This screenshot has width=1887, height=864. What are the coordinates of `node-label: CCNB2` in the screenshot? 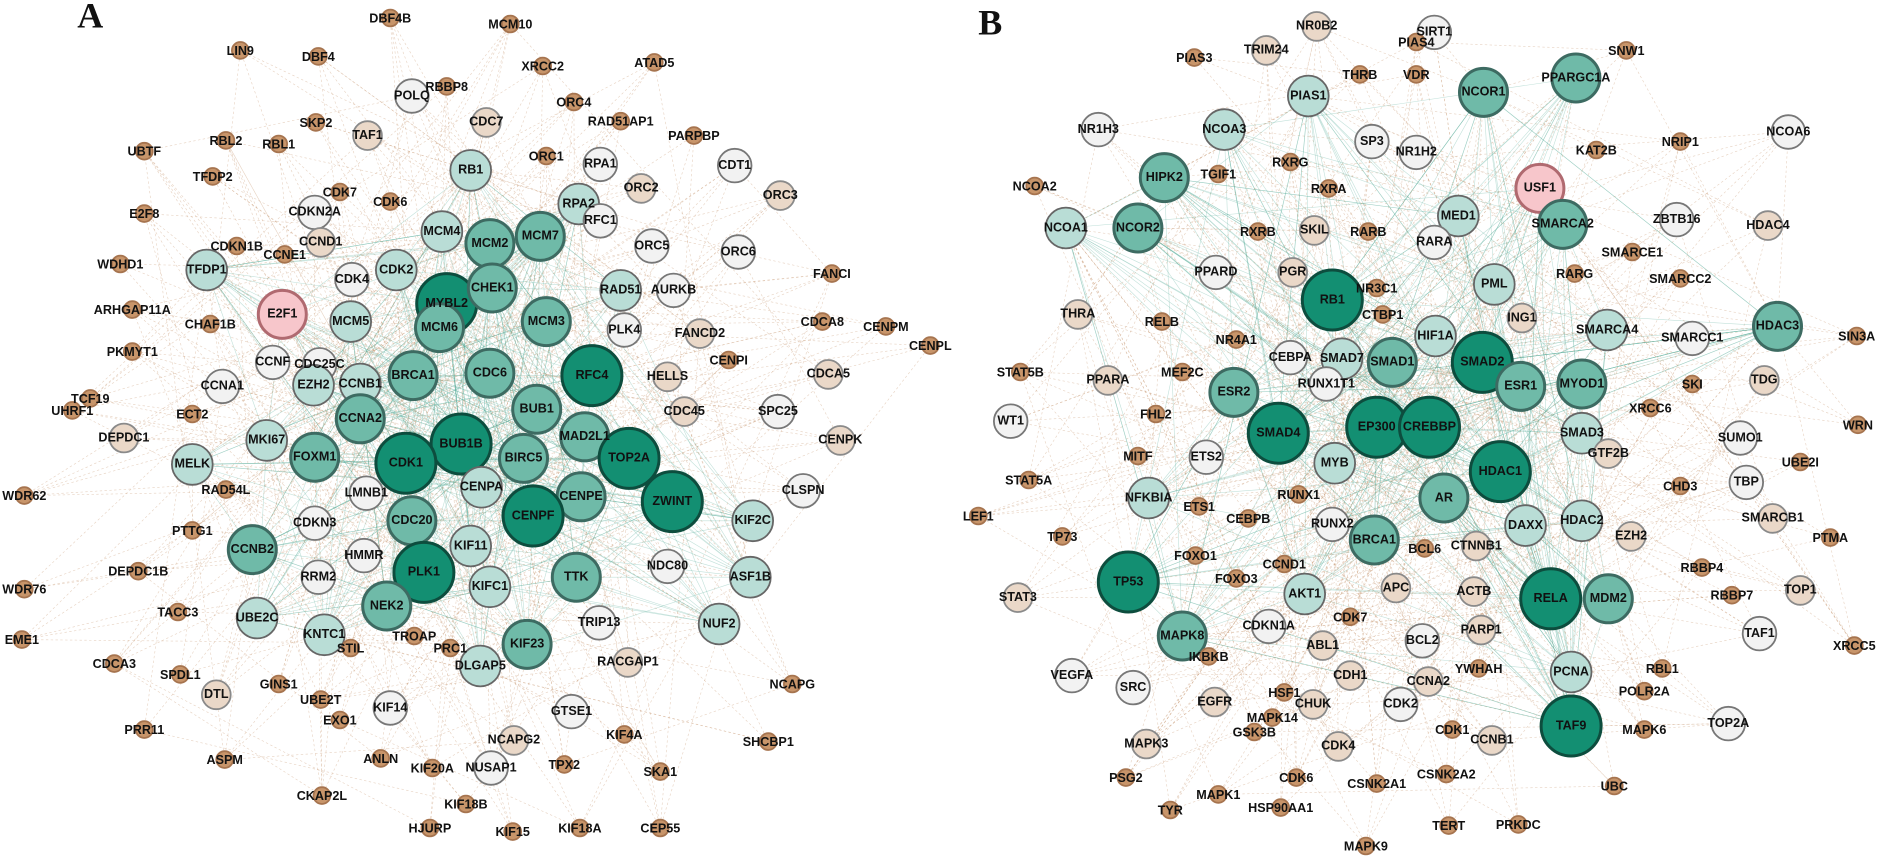 It's located at (252, 549).